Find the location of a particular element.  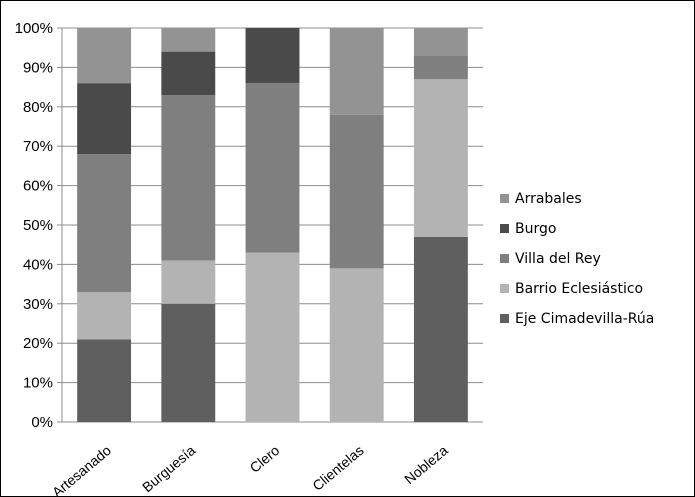

legend-label: Burgo is located at coordinates (535, 229).